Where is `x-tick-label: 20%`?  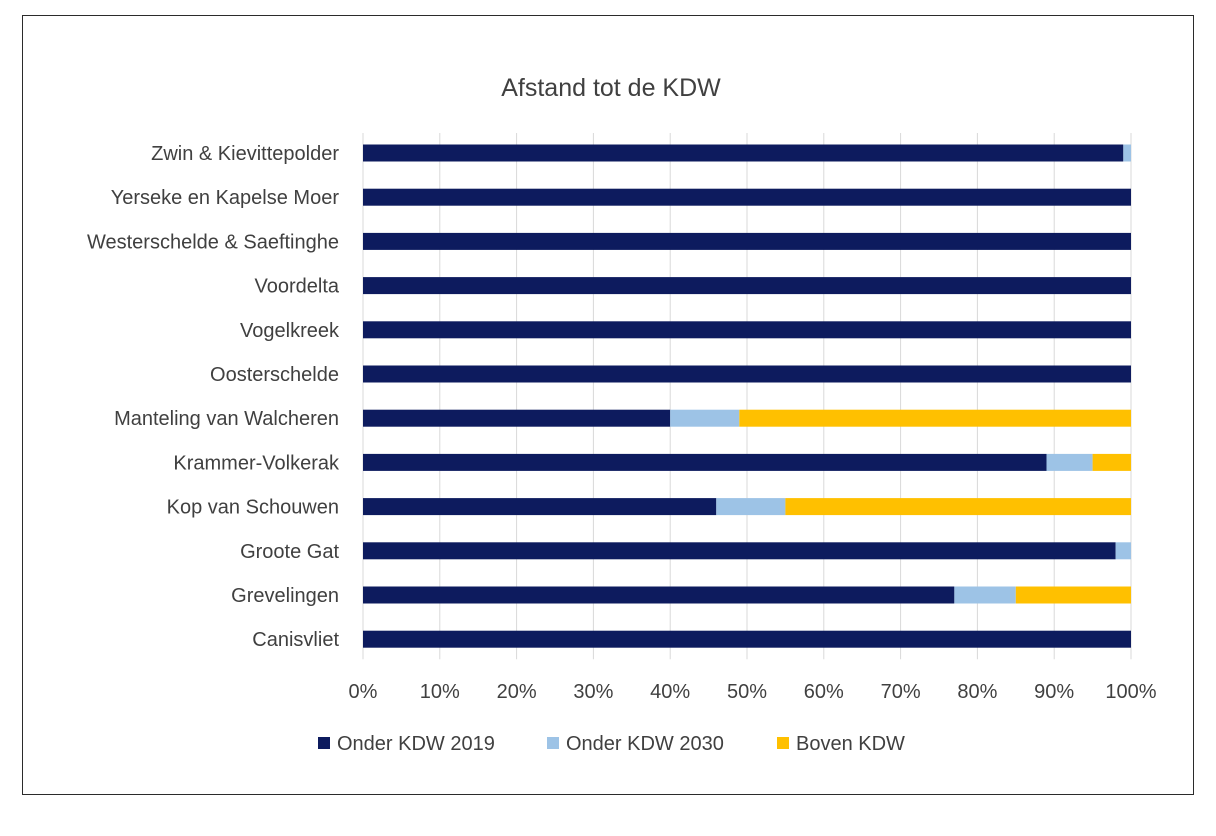
x-tick-label: 20% is located at coordinates (517, 692).